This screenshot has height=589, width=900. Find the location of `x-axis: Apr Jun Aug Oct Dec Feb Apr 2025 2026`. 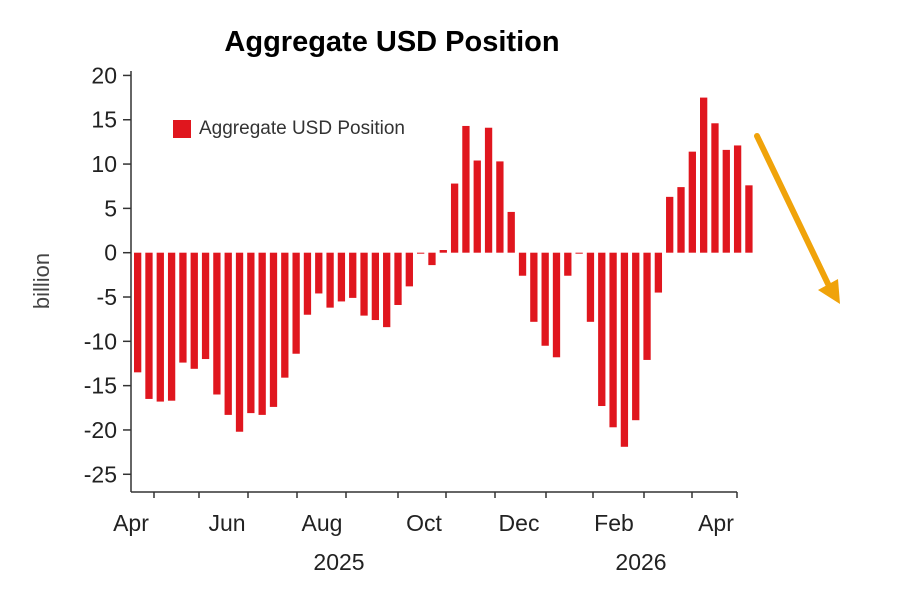

x-axis: Apr Jun Aug Oct Dec Feb Apr 2025 2026 is located at coordinates (425, 533).